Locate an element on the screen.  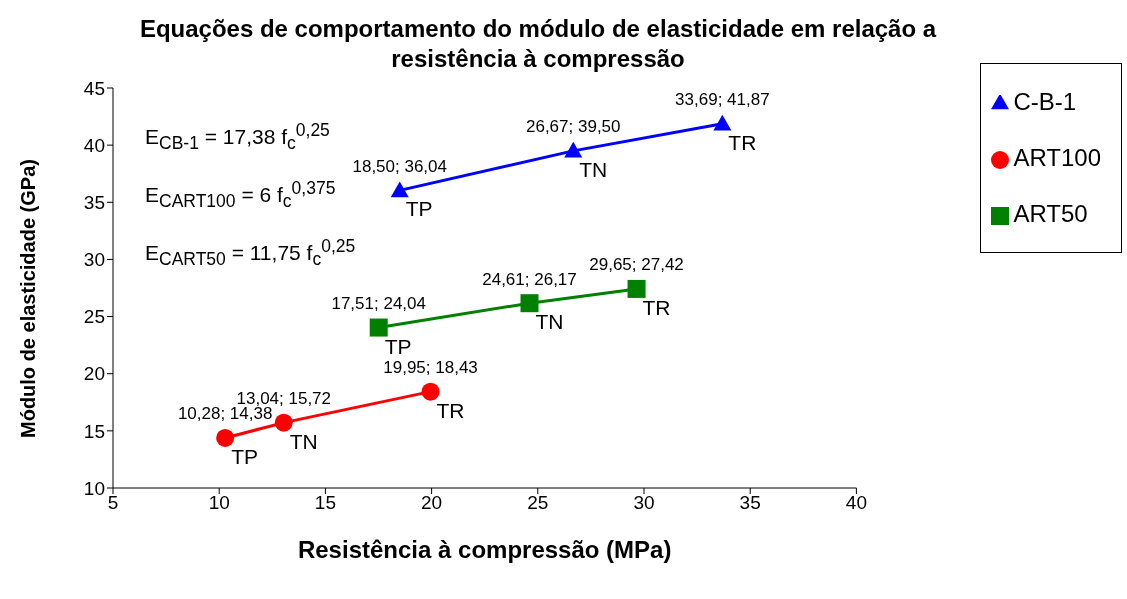
y-tick-label: 40 is located at coordinates (94, 145).